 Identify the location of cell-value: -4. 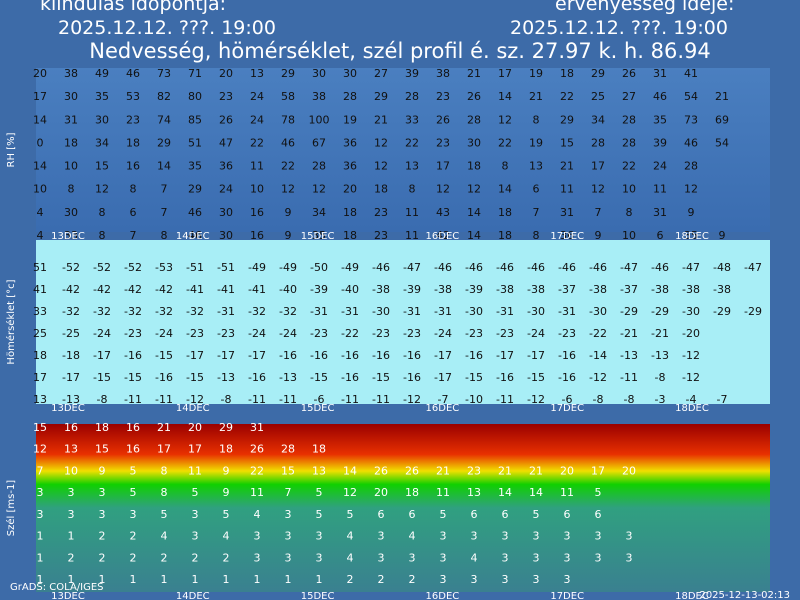
(691, 399).